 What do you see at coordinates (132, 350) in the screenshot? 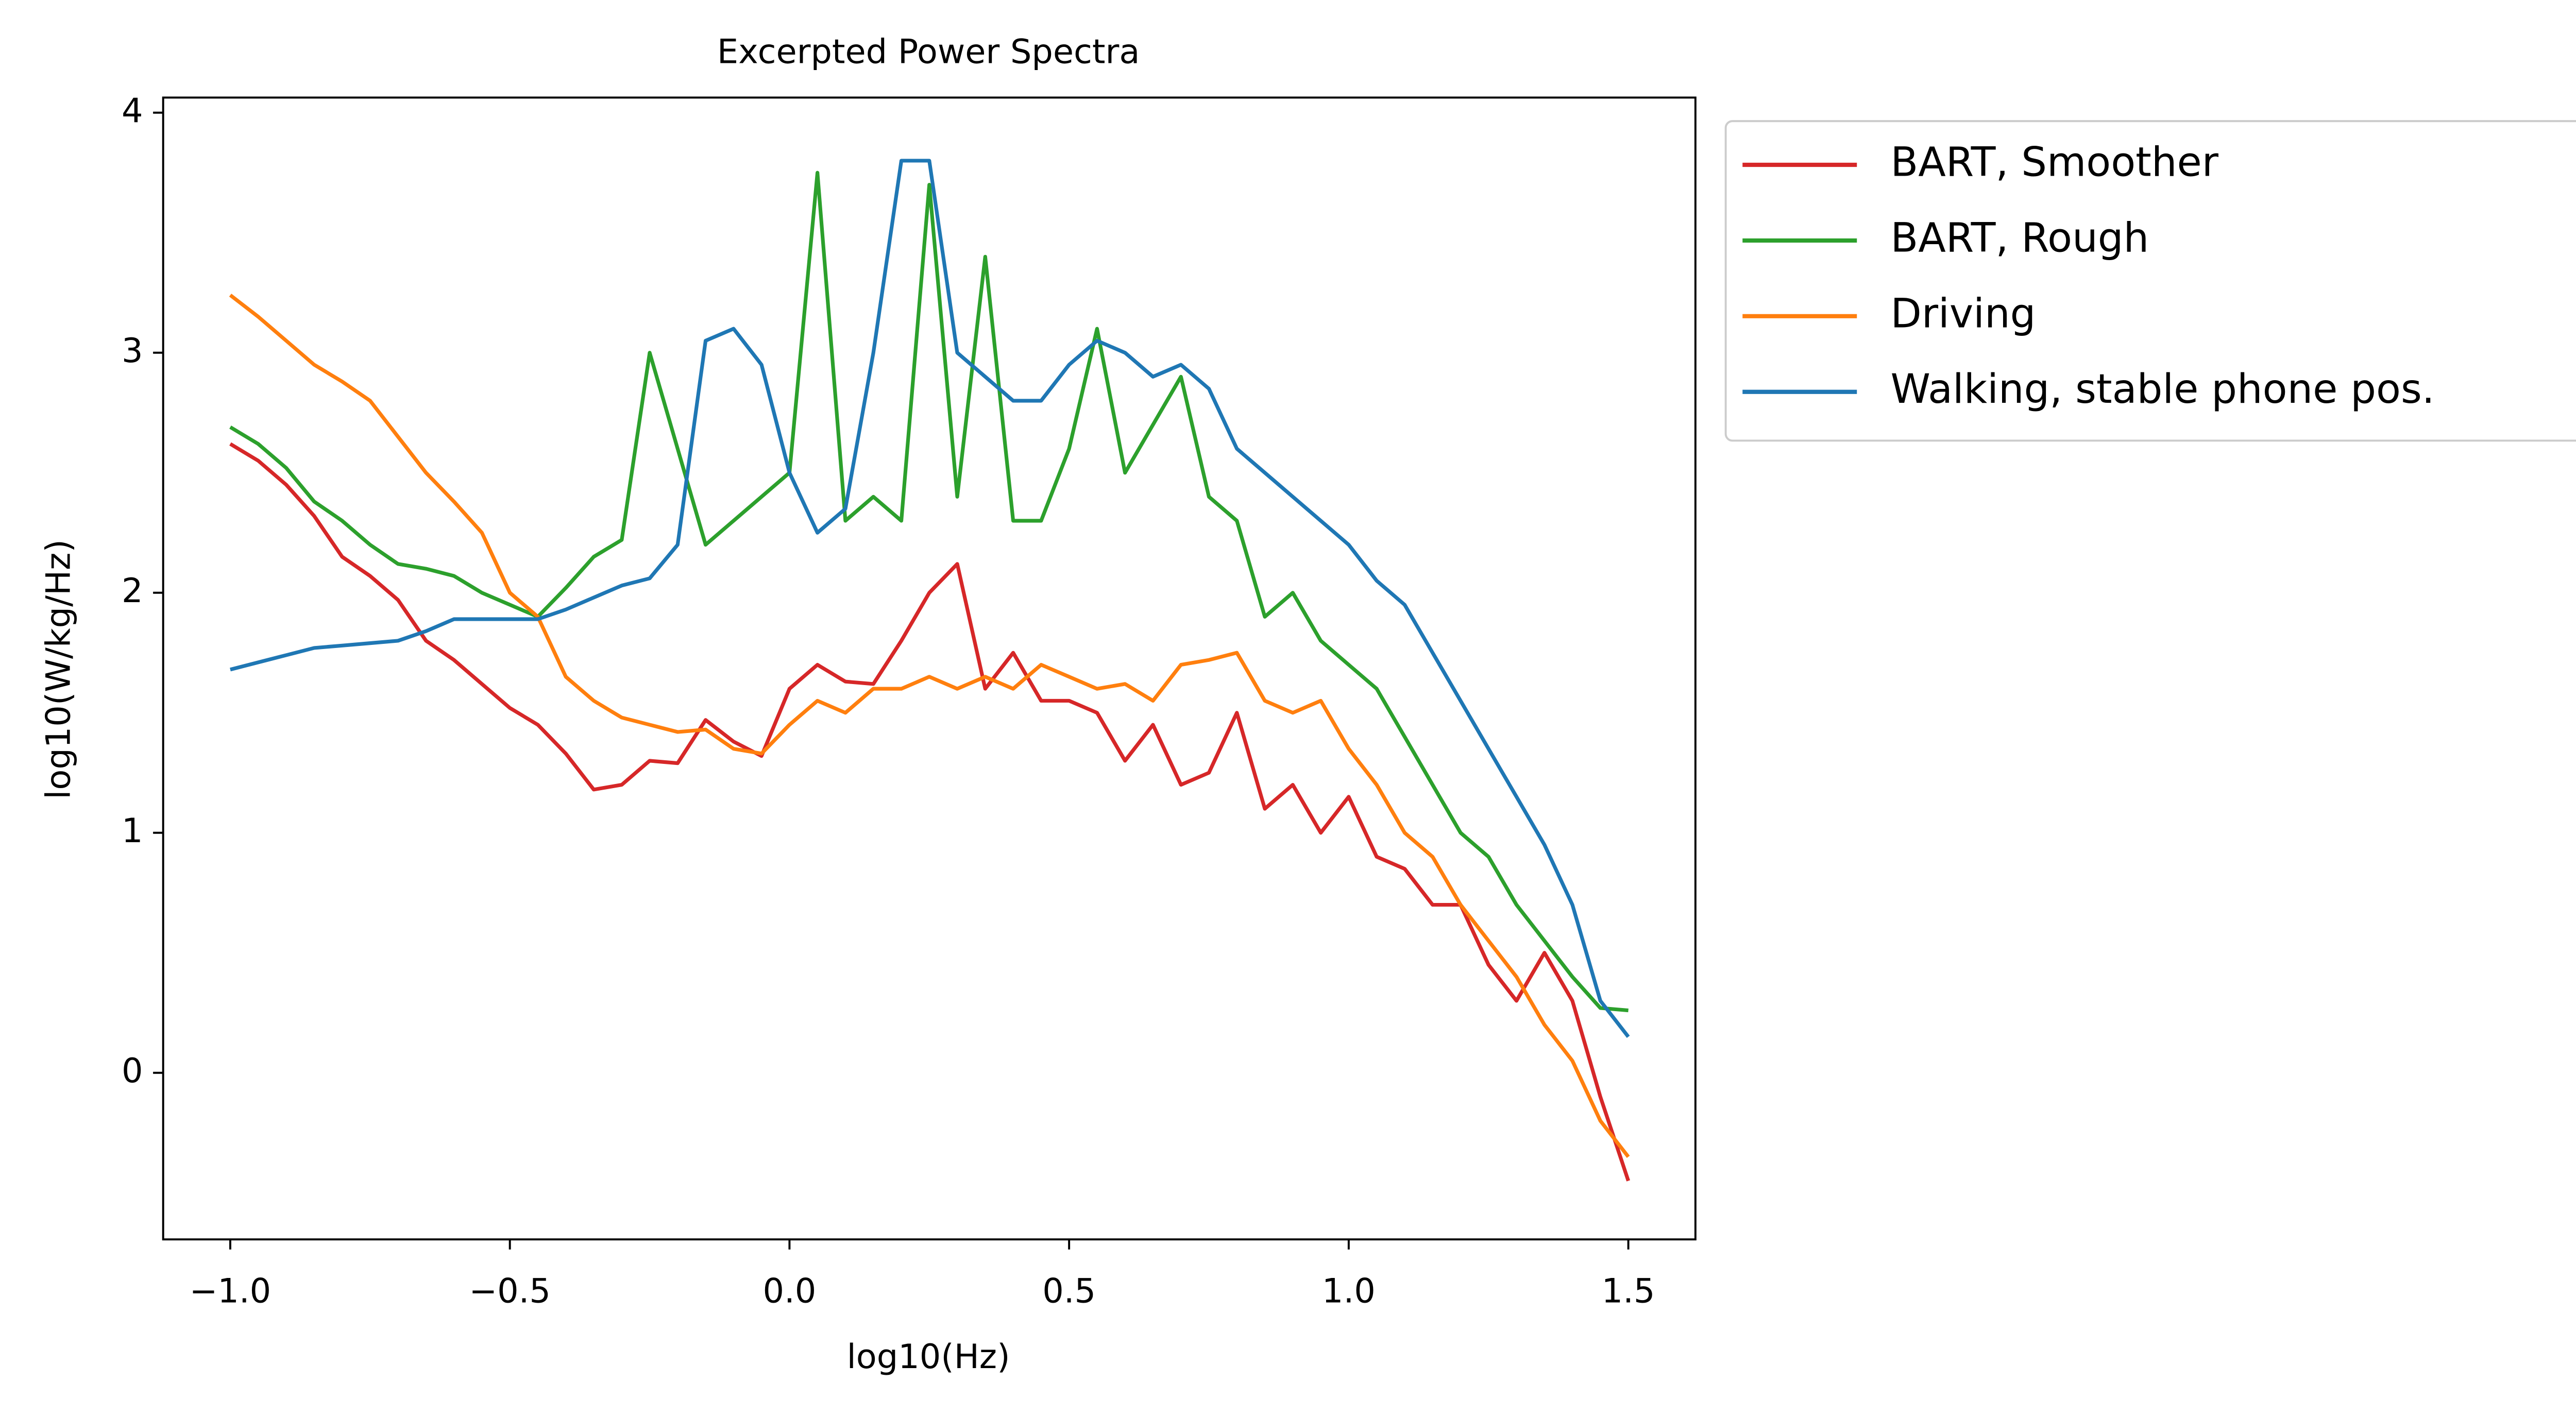
I see `y-tick-label: 3` at bounding box center [132, 350].